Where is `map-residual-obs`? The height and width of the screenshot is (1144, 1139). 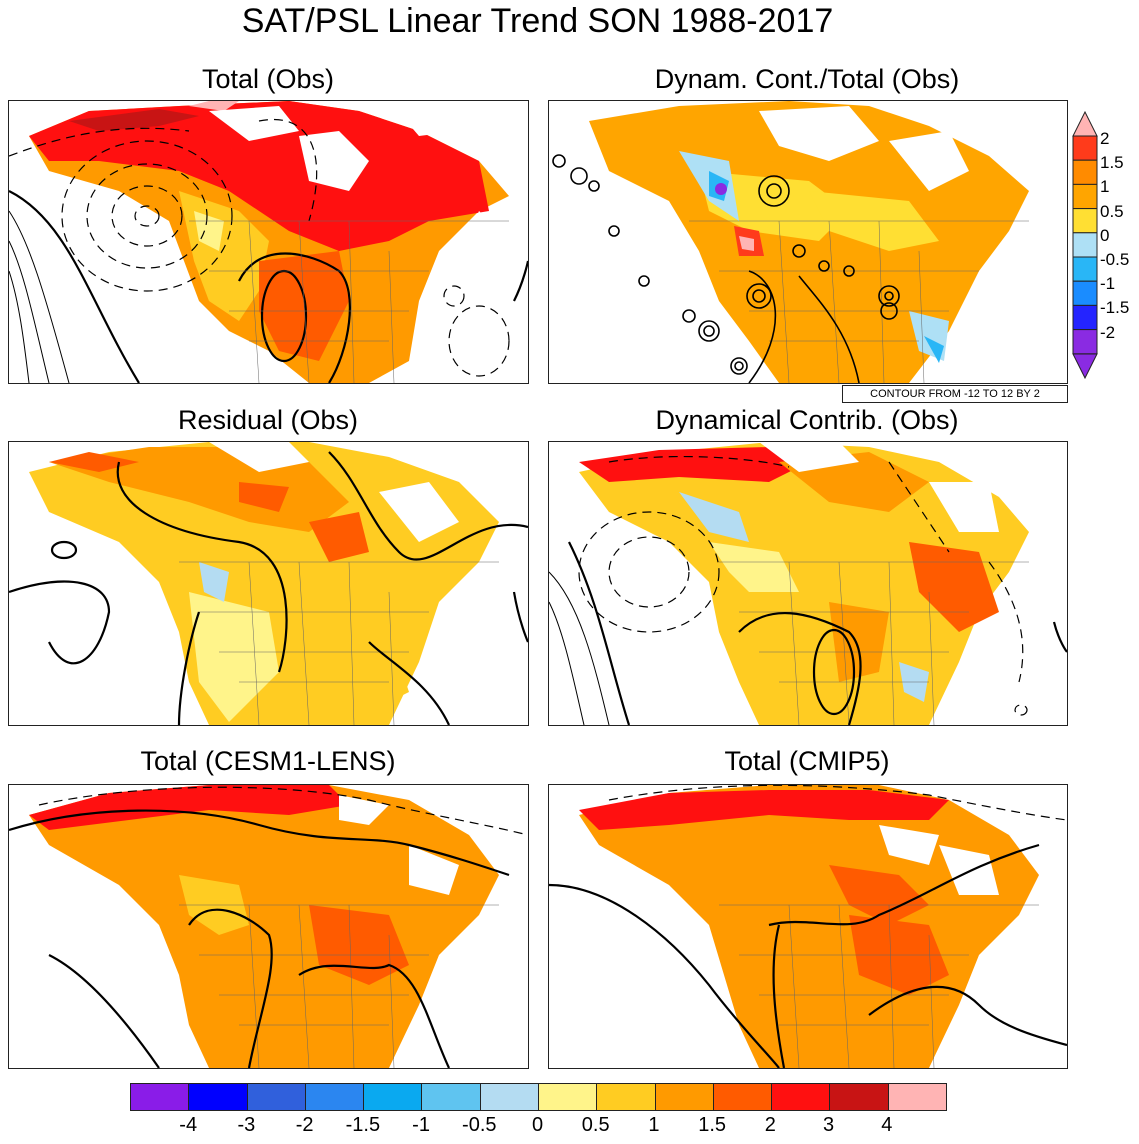 map-residual-obs is located at coordinates (268, 583).